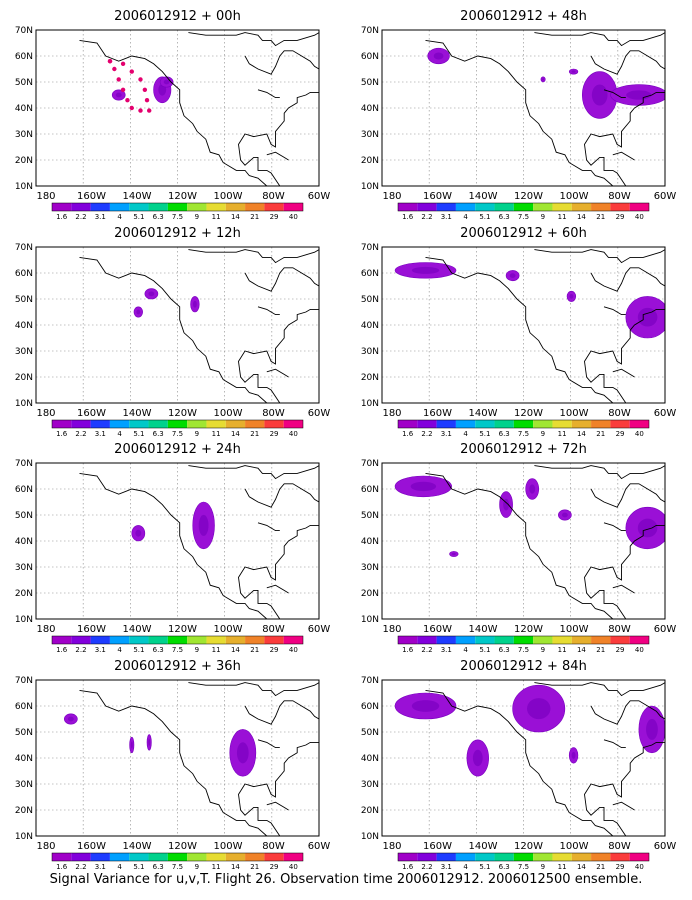  Describe the element at coordinates (24, 109) in the screenshot. I see `lat-label: 40N` at that location.